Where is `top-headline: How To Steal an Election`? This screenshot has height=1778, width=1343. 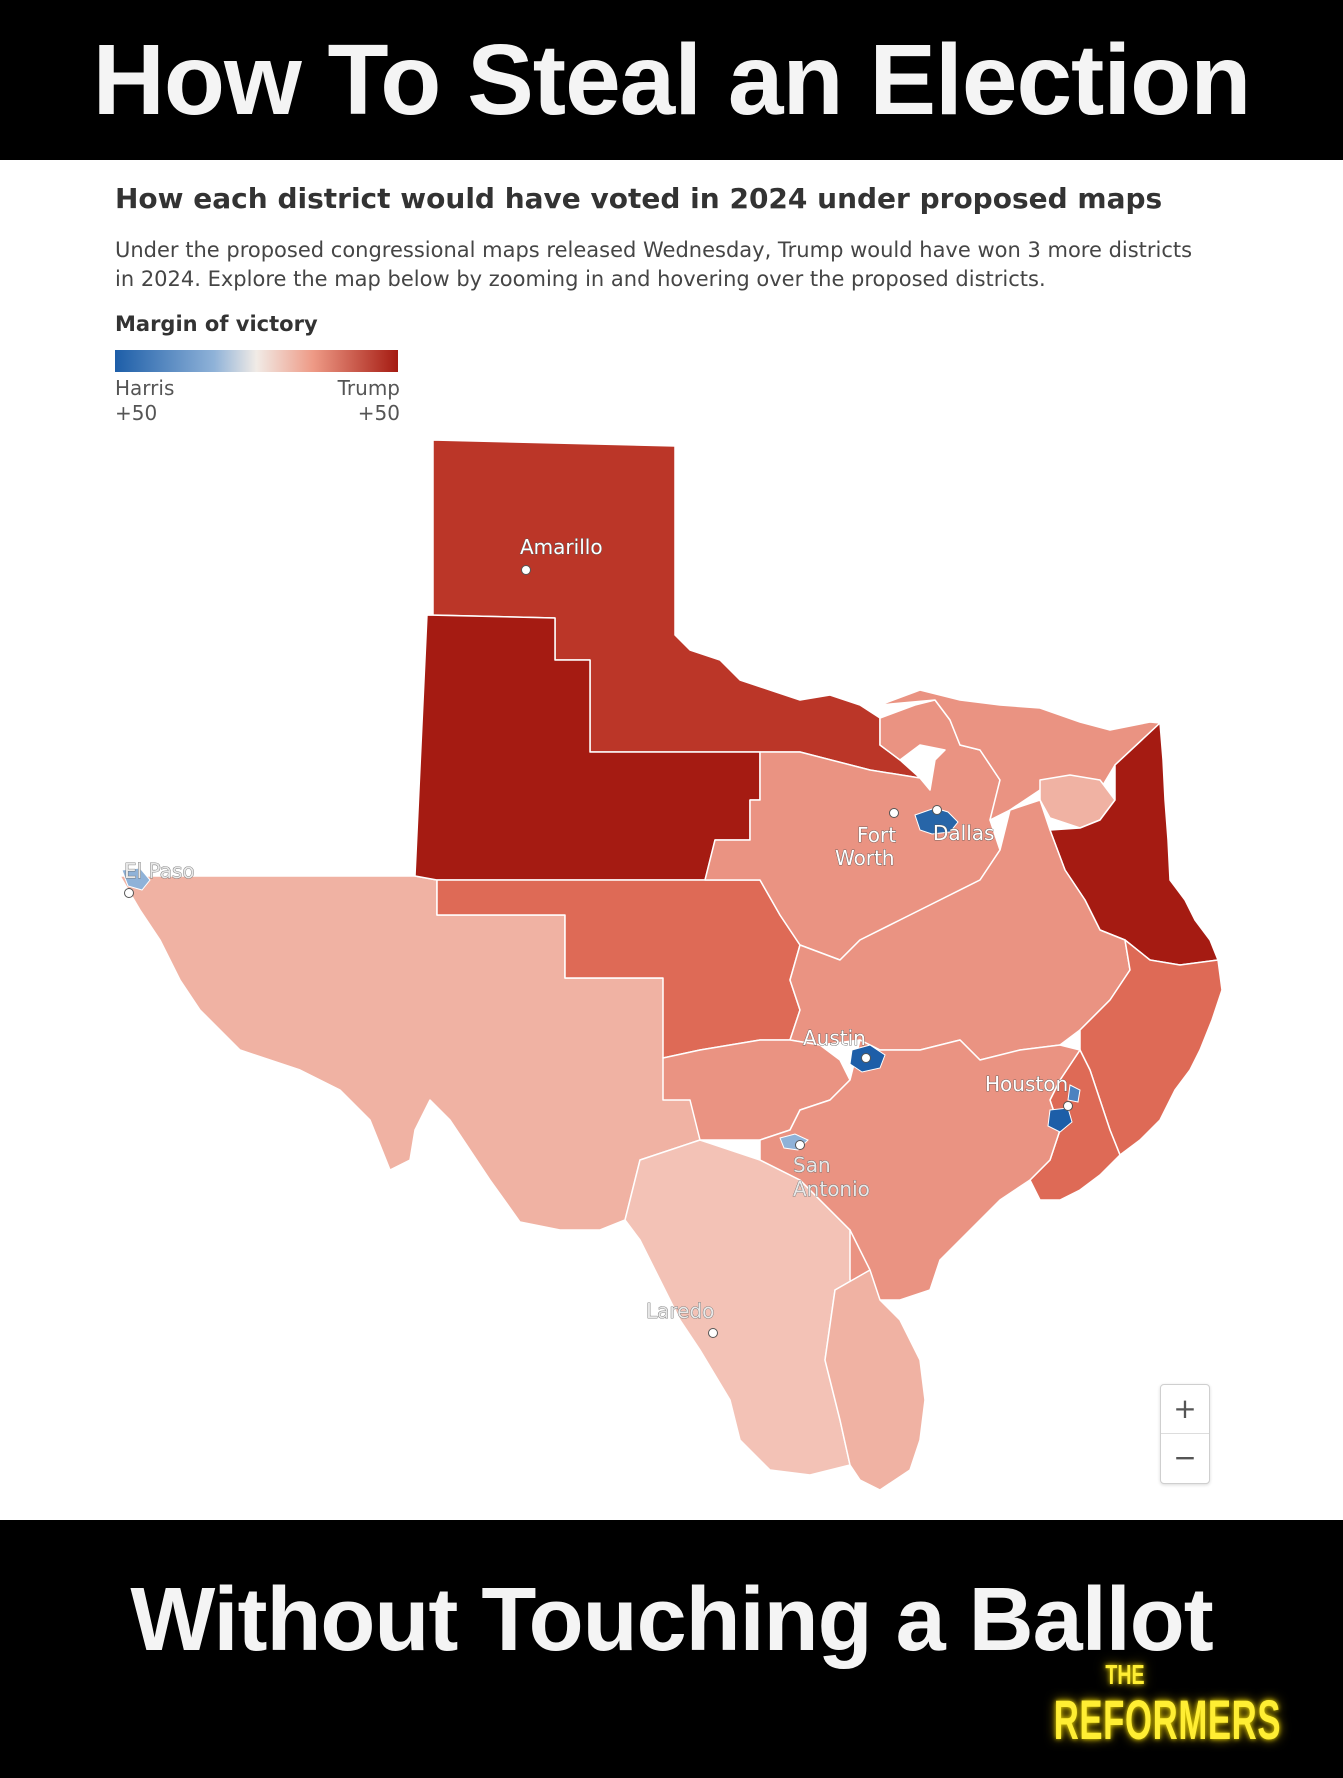
top-headline: How To Steal an Election is located at coordinates (672, 80).